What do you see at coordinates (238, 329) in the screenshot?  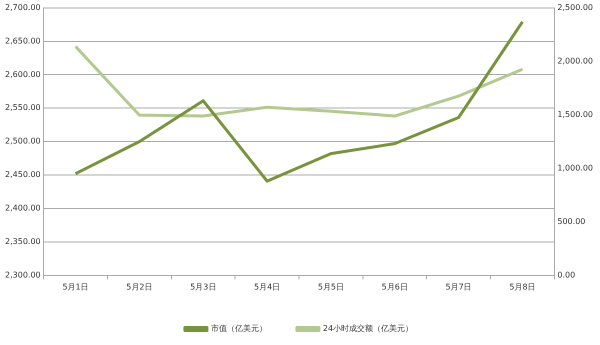 I see `legend-label: 市值（亿美元）` at bounding box center [238, 329].